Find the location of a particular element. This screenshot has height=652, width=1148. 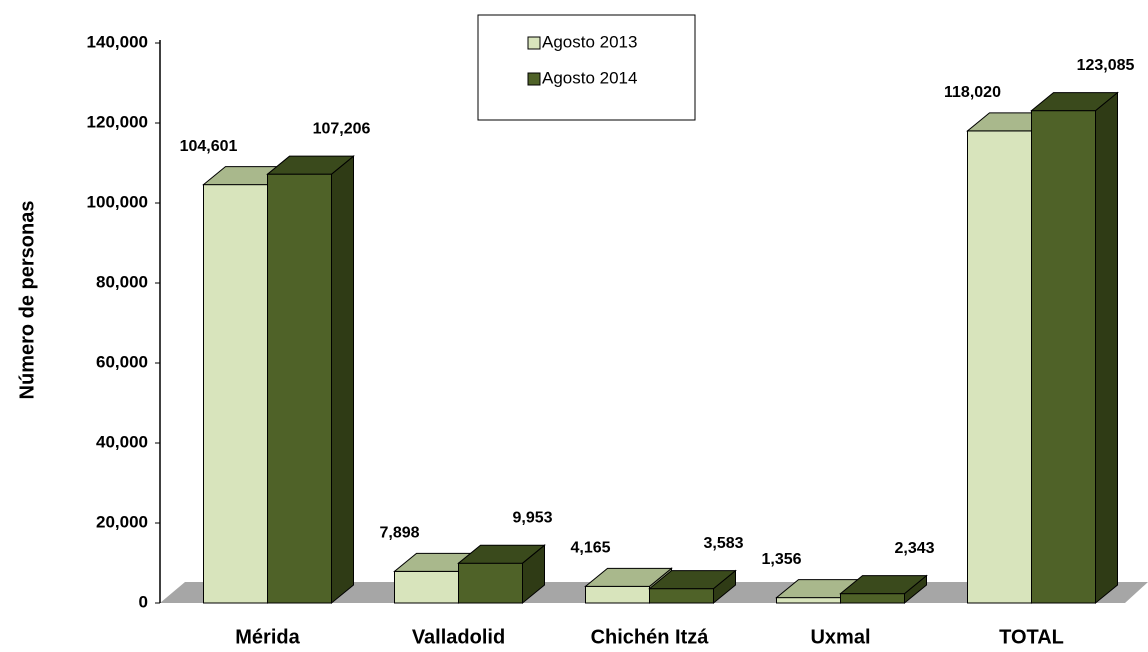

y-tick-label: 60,000 is located at coordinates (122, 361).